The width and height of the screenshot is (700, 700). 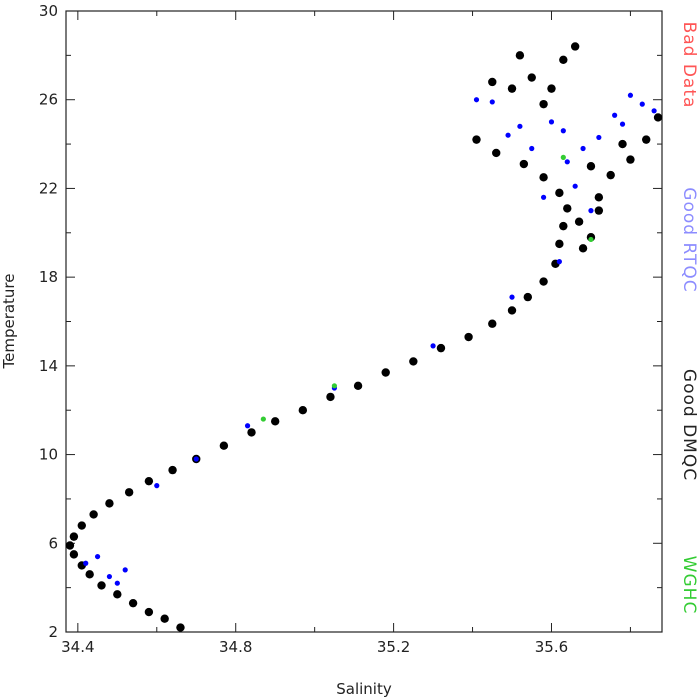 What do you see at coordinates (53, 543) in the screenshot?
I see `y-tick-label: 6` at bounding box center [53, 543].